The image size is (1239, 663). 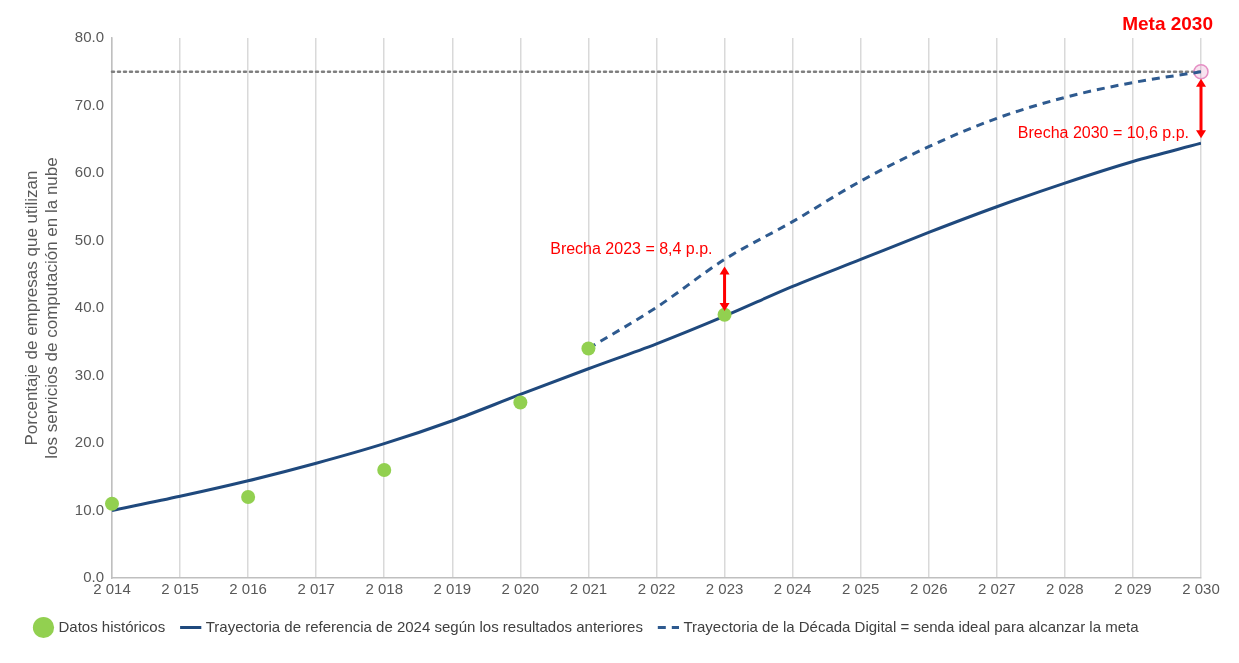 I want to click on x-tick-label: 2 019, so click(x=452, y=589).